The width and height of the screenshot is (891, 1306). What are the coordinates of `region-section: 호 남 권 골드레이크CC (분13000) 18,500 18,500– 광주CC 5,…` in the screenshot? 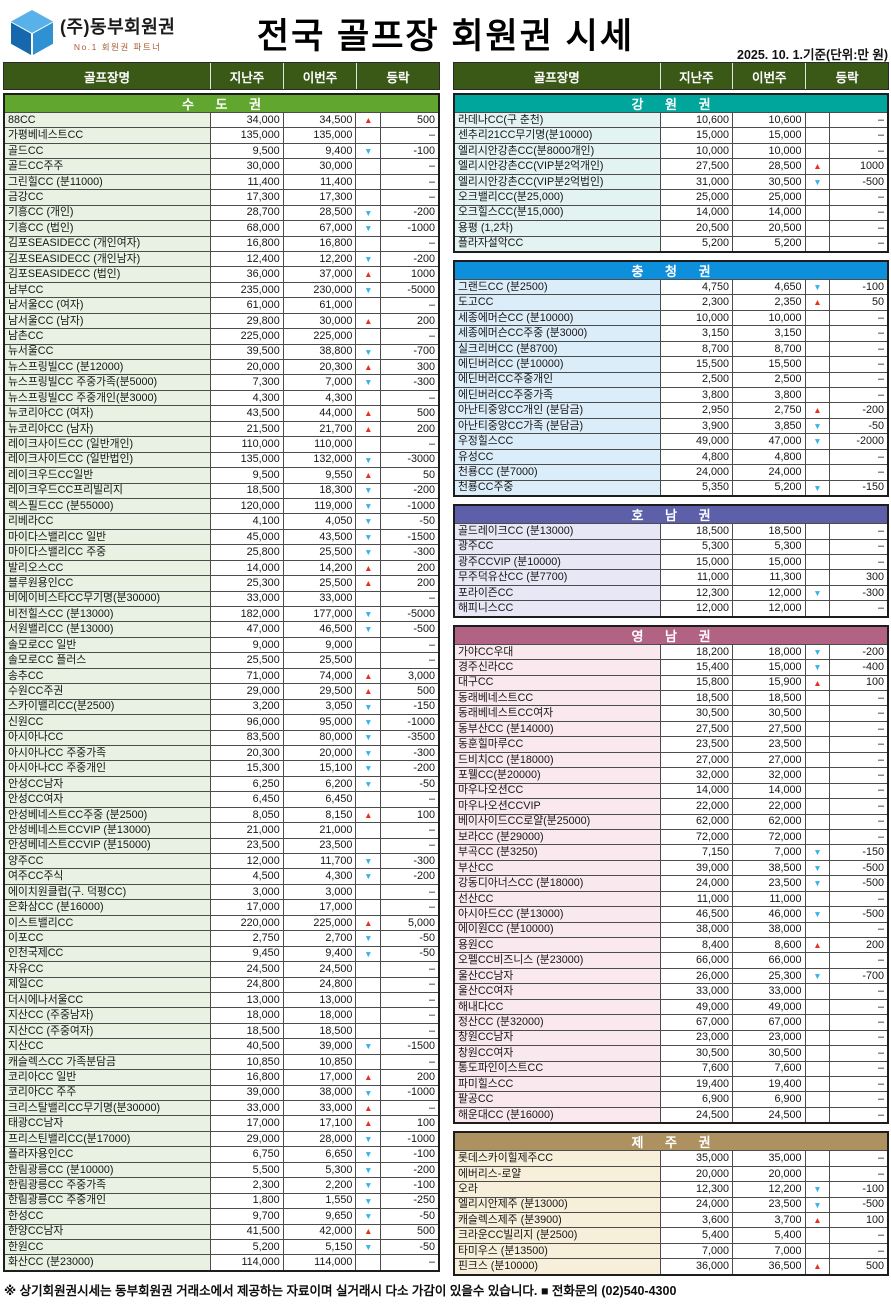 It's located at (671, 561).